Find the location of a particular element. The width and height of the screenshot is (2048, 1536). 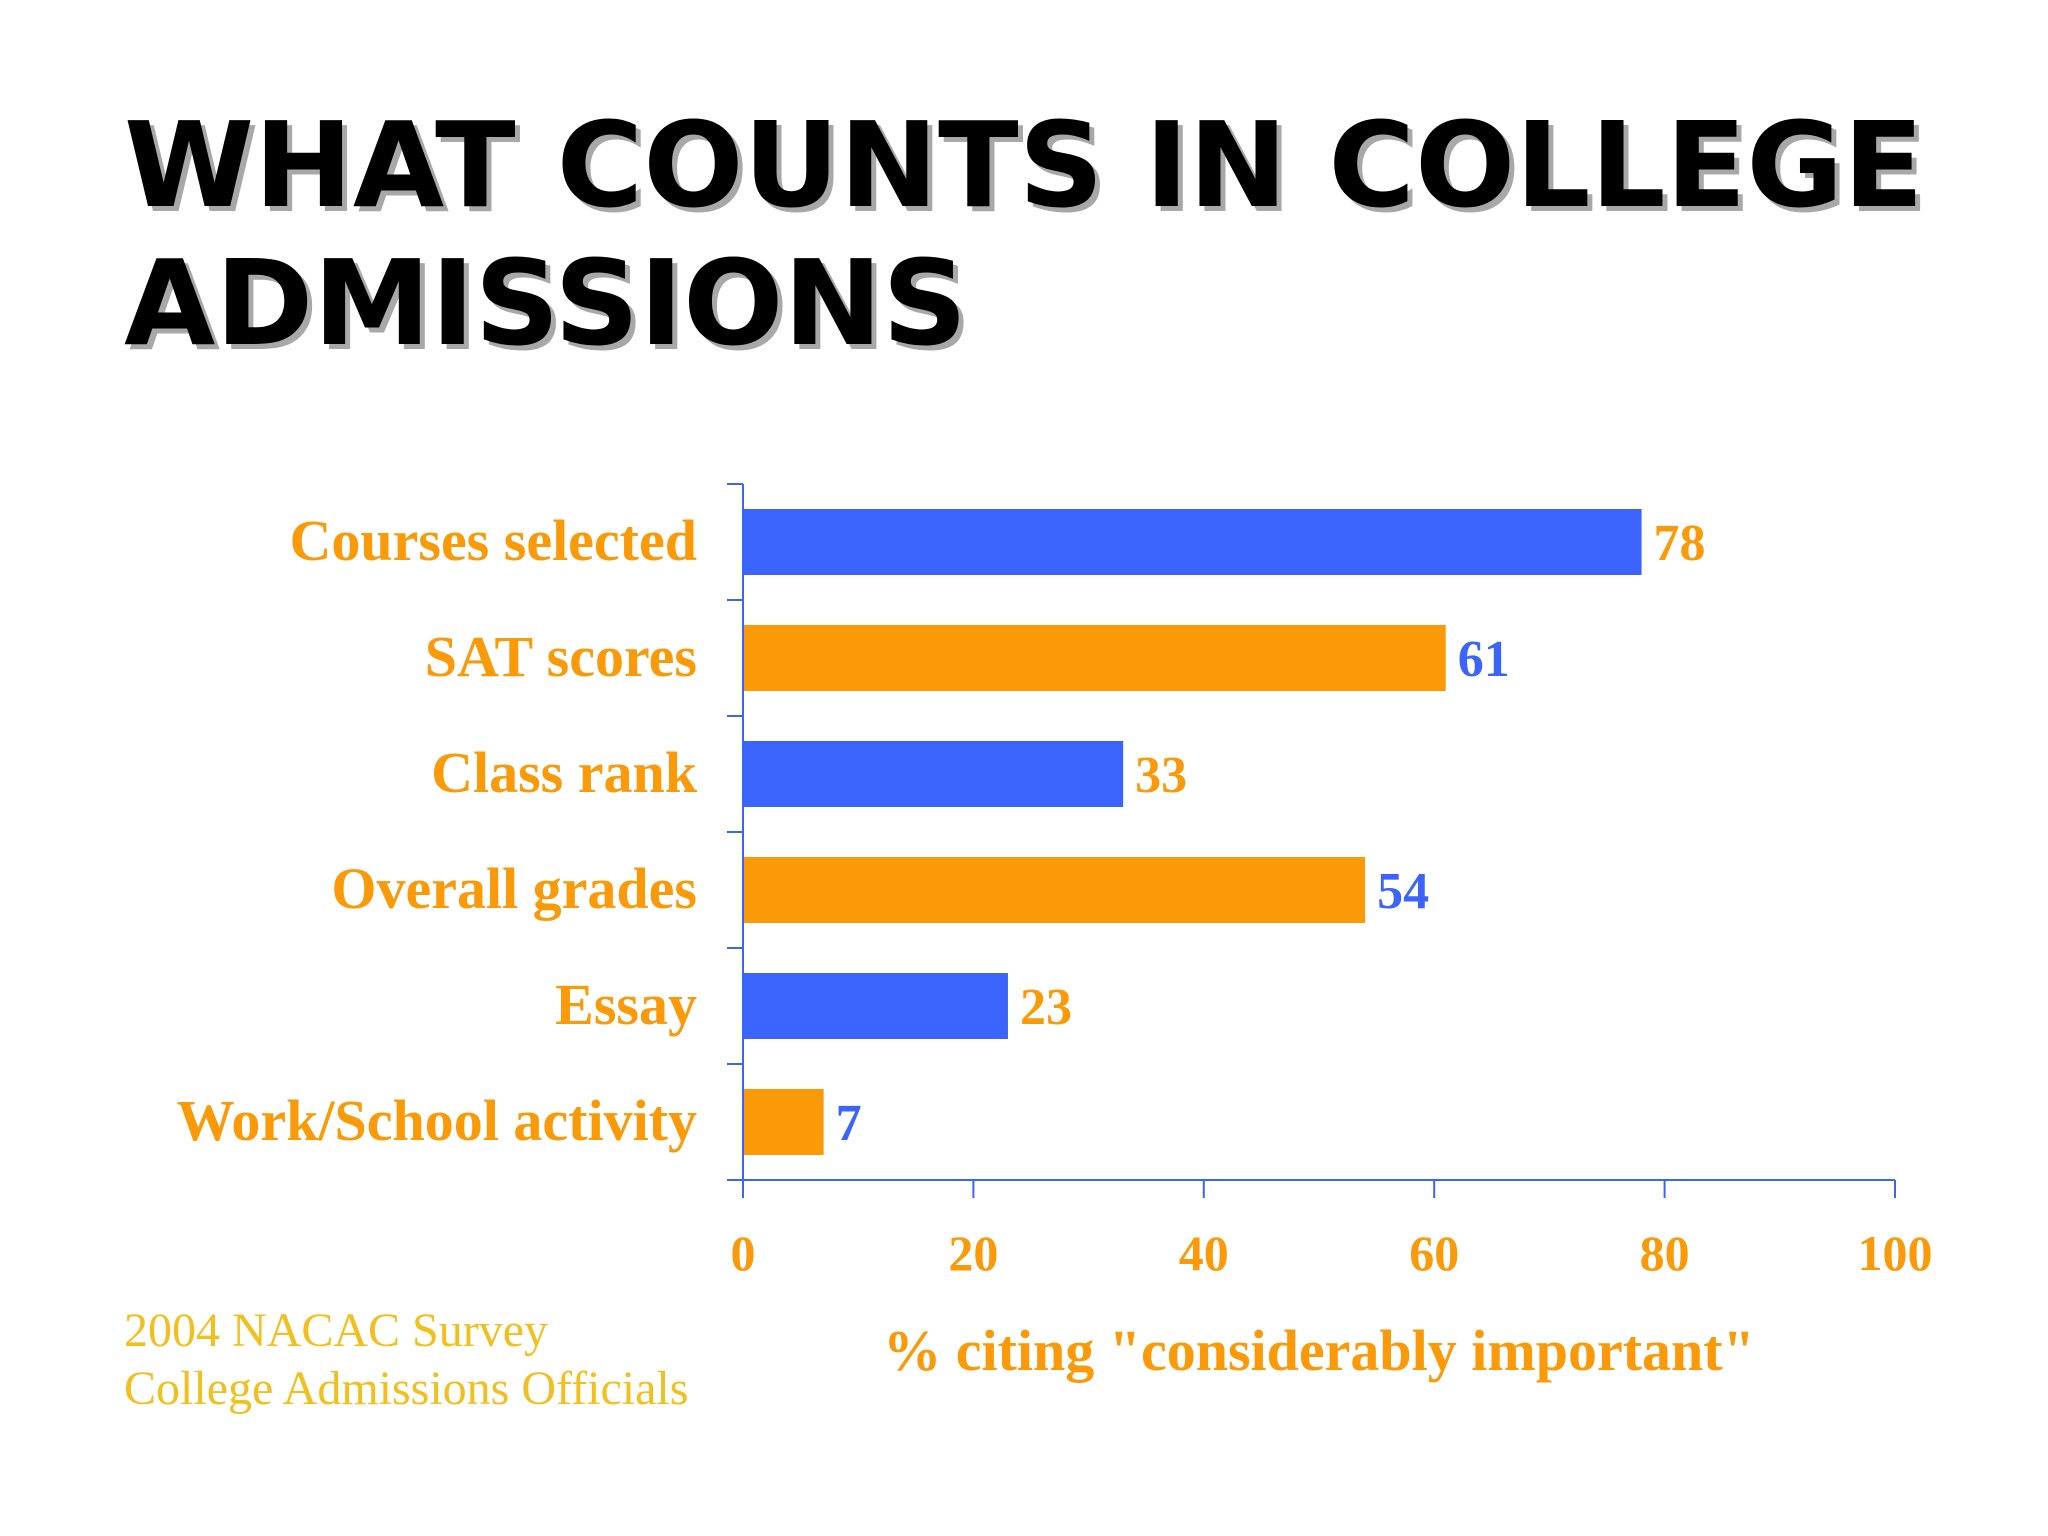

category-label: Work/School activity is located at coordinates (437, 1120).